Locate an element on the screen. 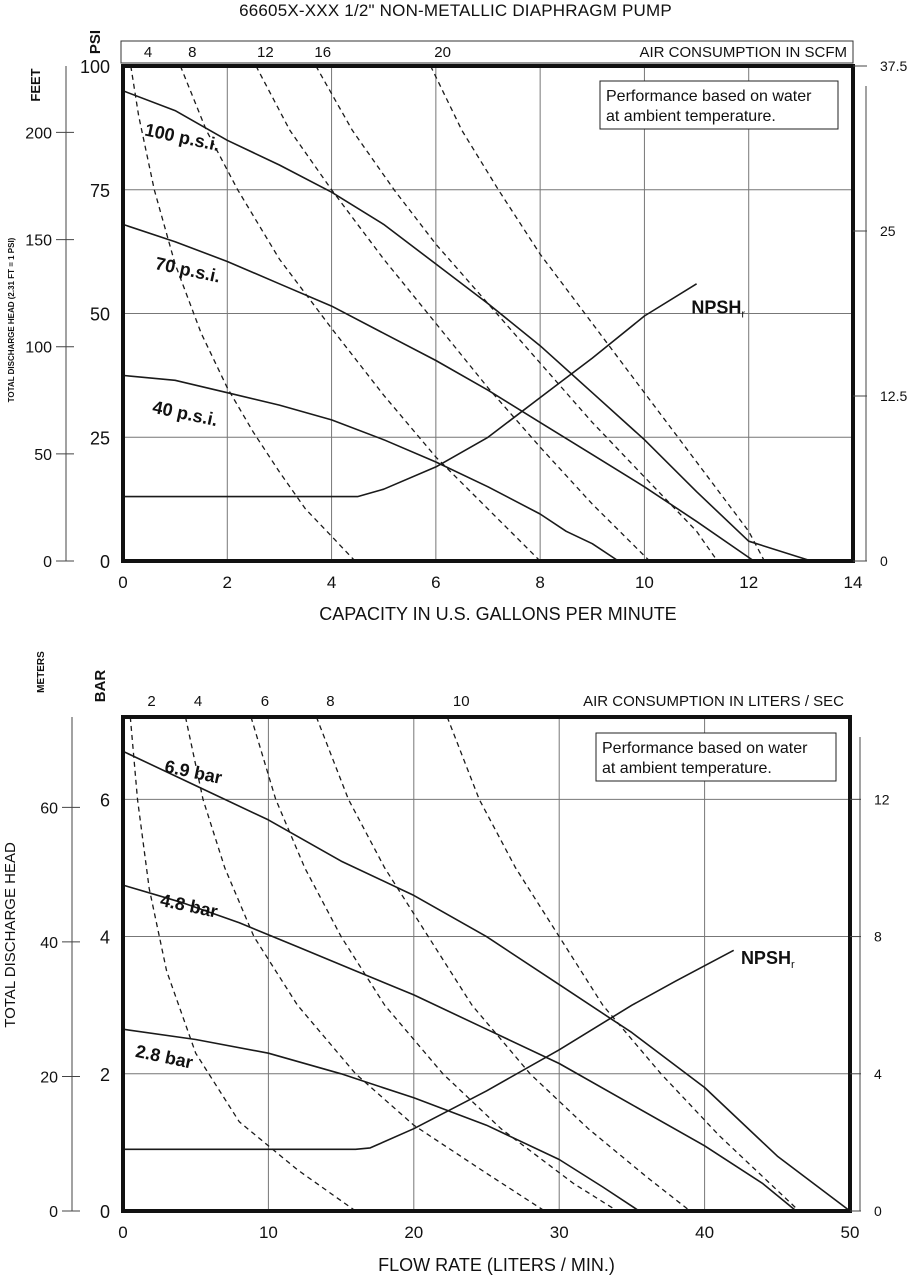  right-tick-label: 8 is located at coordinates (878, 937).